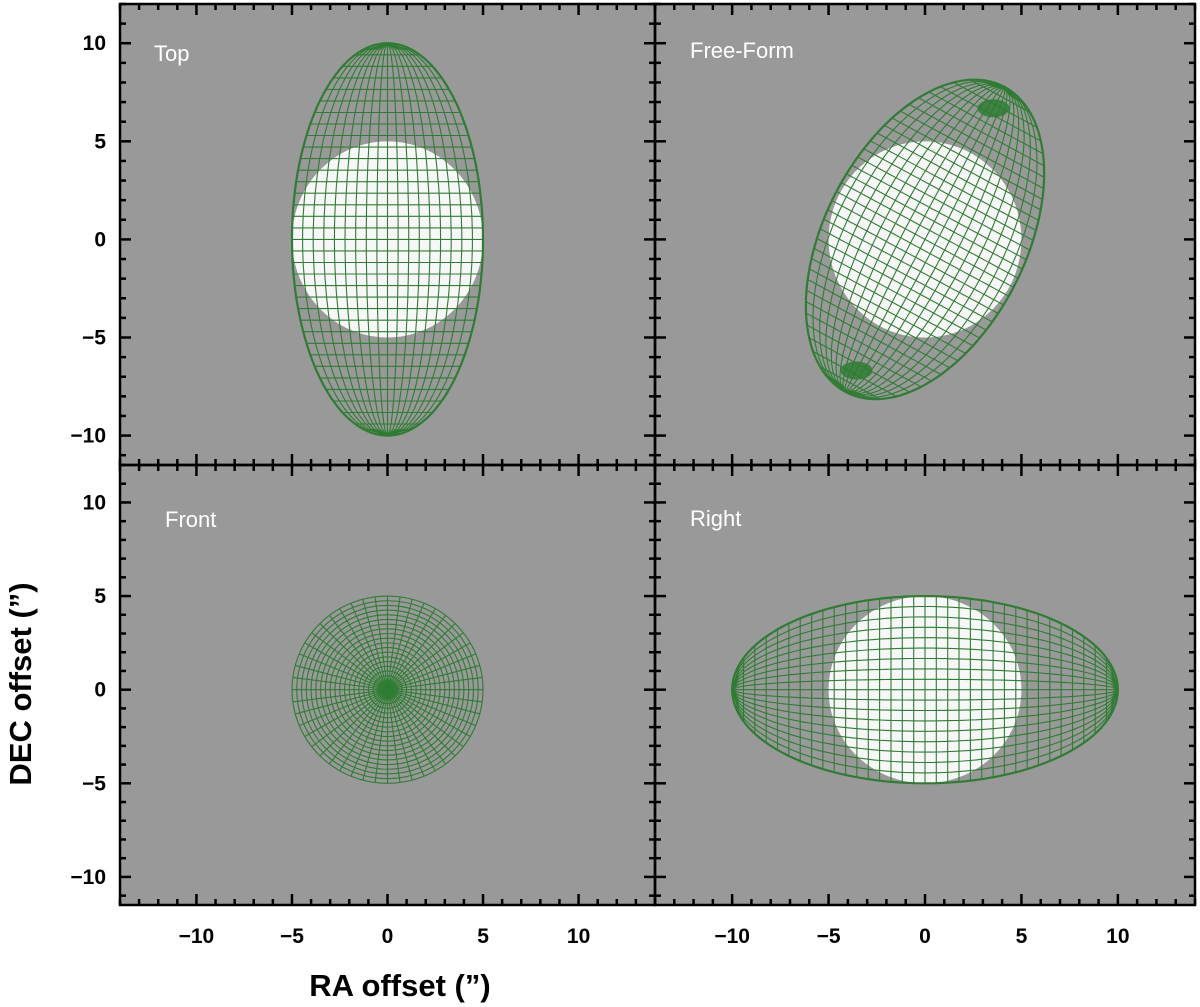  Describe the element at coordinates (171, 53) in the screenshot. I see `panel-label: Top` at that location.